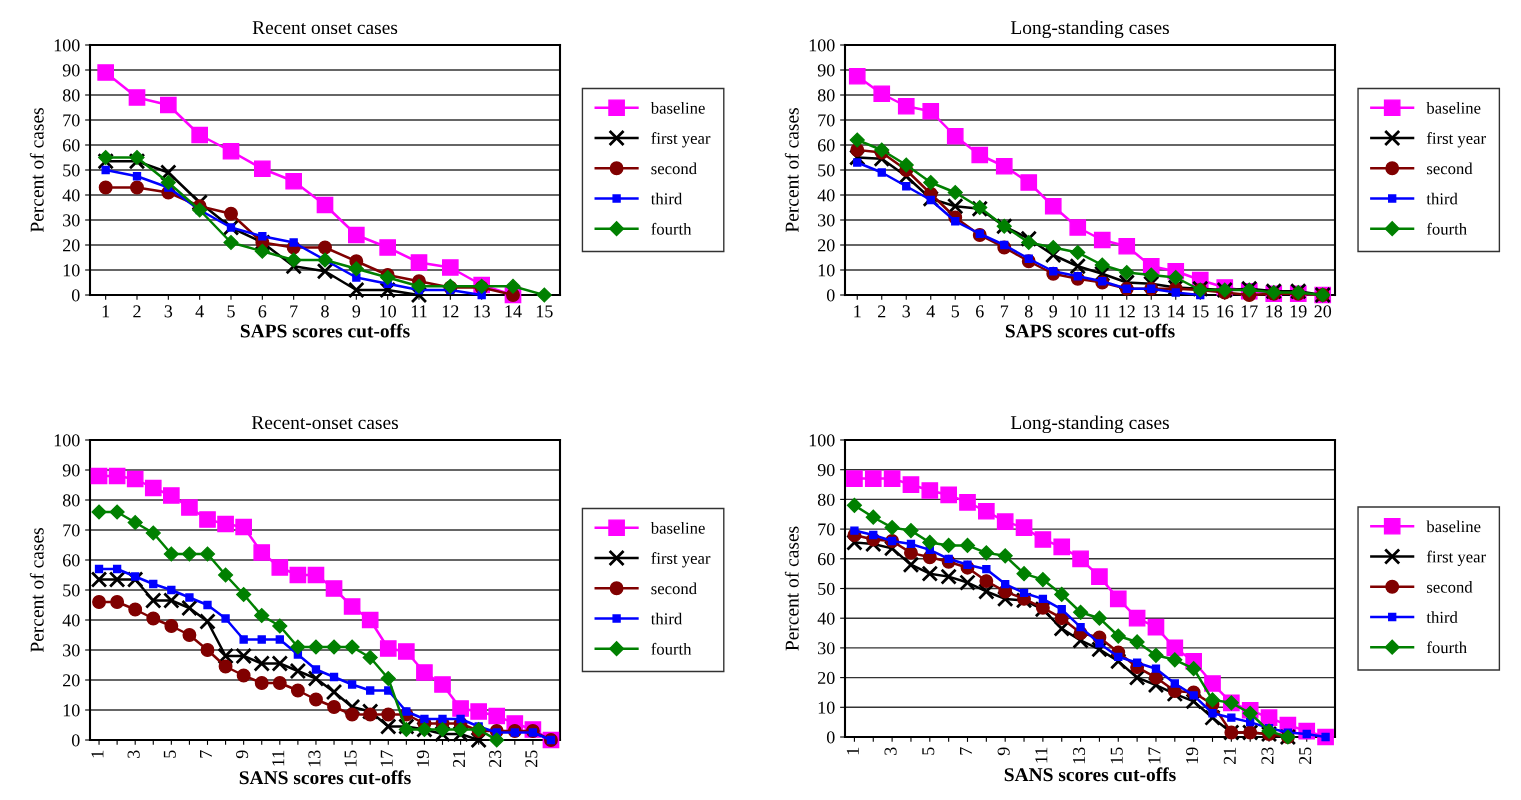  I want to click on x-tick-label: 17, so click(1154, 755).